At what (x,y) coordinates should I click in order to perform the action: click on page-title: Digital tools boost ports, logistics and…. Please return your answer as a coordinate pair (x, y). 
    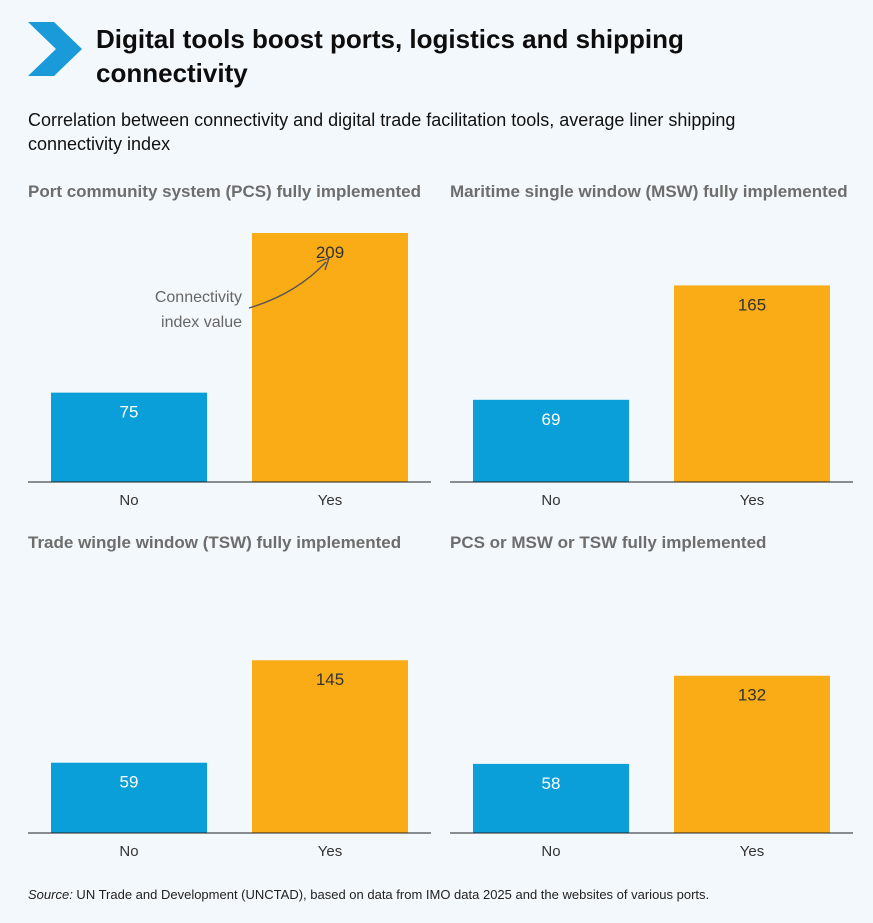
    Looking at the image, I should click on (390, 56).